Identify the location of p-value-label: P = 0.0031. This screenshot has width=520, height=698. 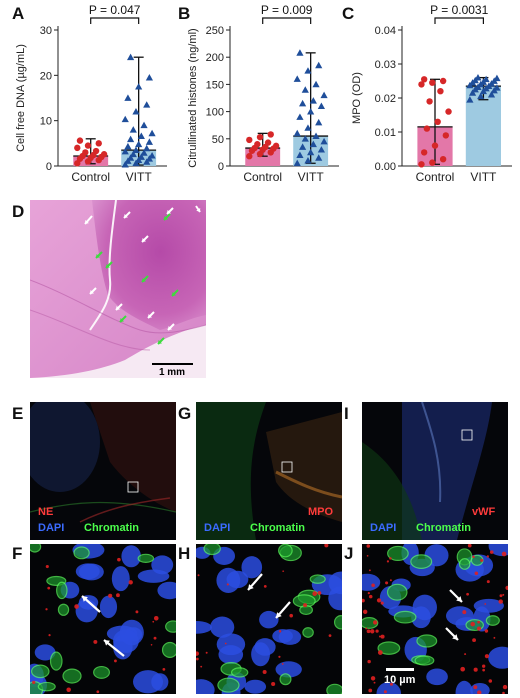
(459, 10).